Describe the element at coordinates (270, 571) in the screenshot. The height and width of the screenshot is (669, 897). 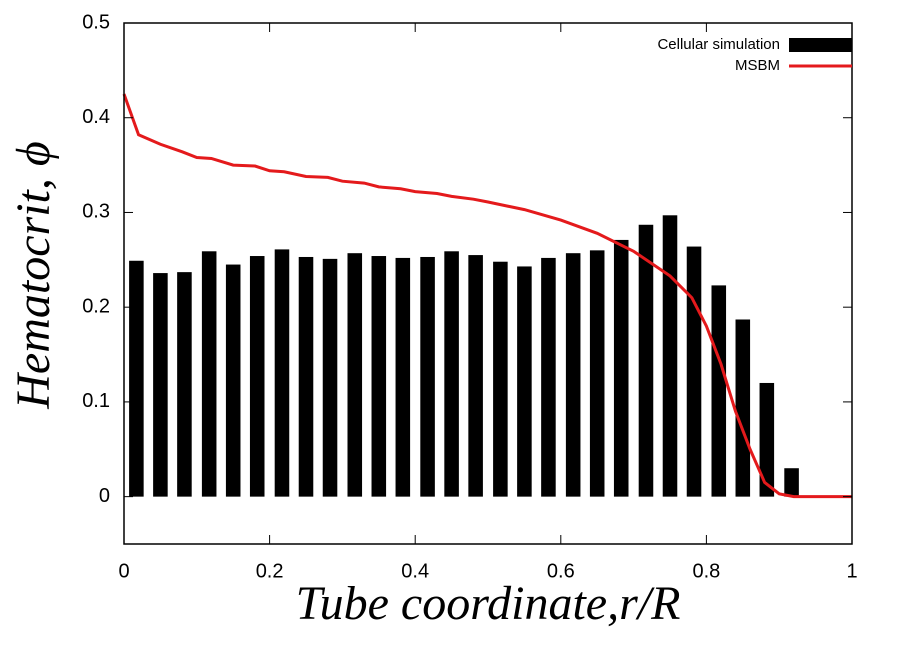
I see `x-tick-label: 0.2` at that location.